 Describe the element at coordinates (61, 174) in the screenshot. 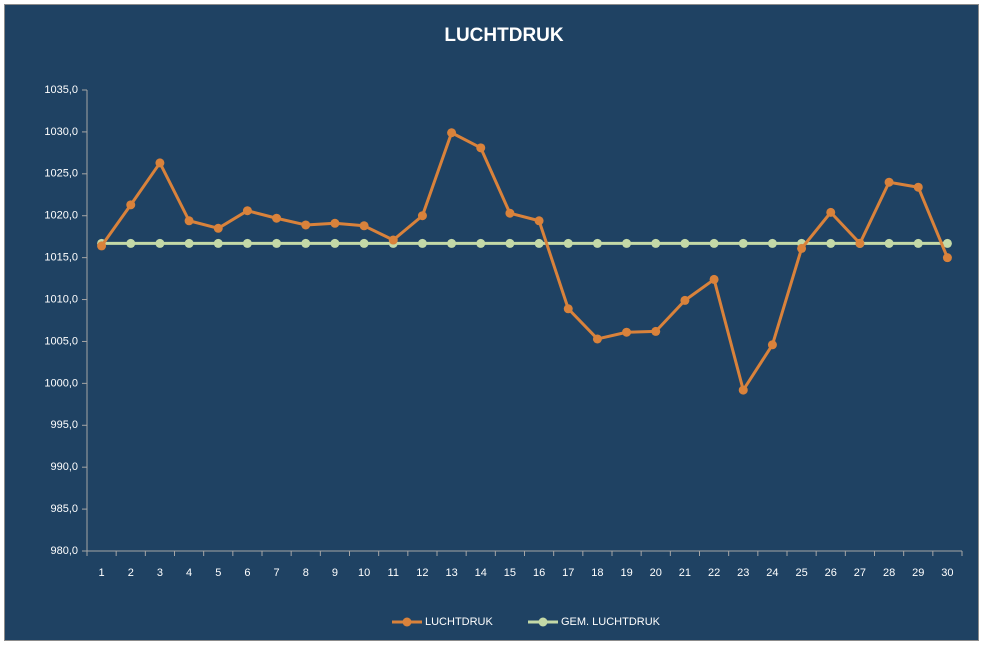

I see `y-tick-label: 1025,0` at that location.